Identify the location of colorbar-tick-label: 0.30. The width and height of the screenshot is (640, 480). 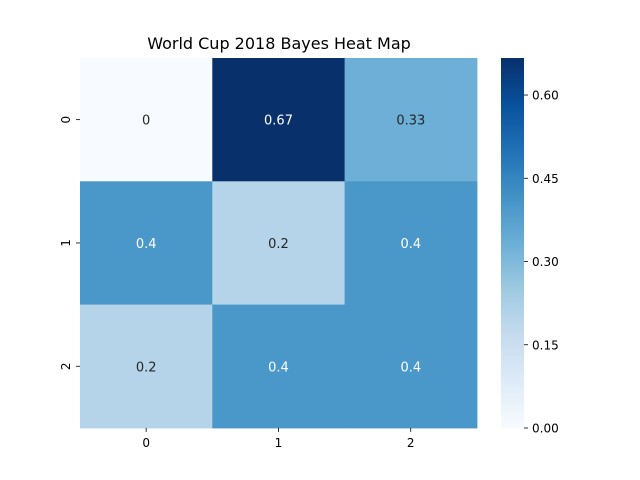
(545, 262).